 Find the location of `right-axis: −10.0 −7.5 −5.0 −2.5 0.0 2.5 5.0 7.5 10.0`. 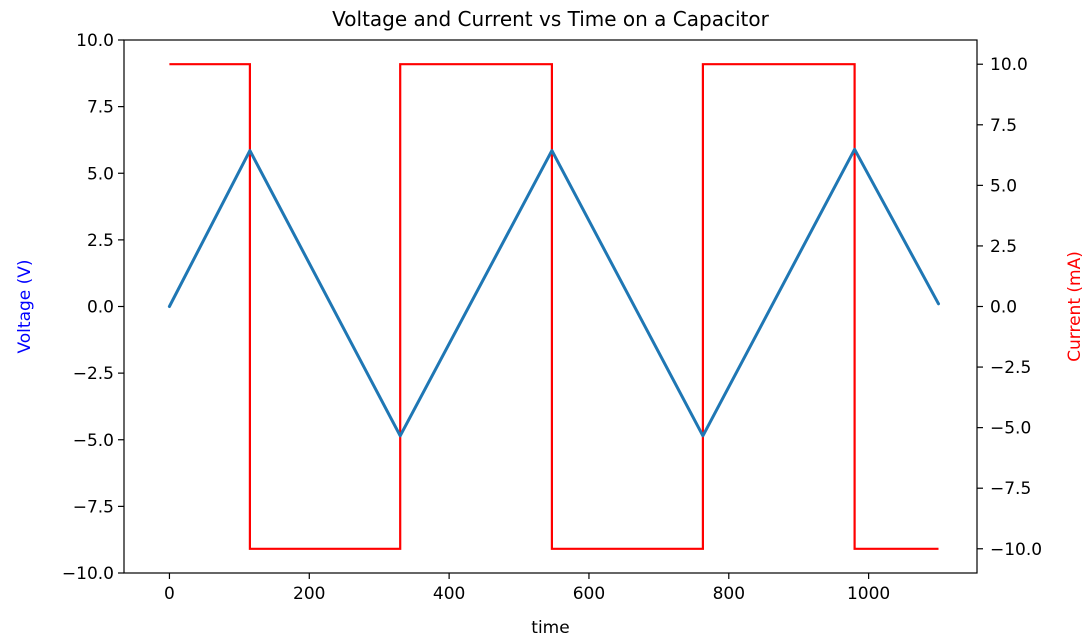

right-axis: −10.0 −7.5 −5.0 −2.5 0.0 2.5 5.0 7.5 10.0 is located at coordinates (1009, 307).